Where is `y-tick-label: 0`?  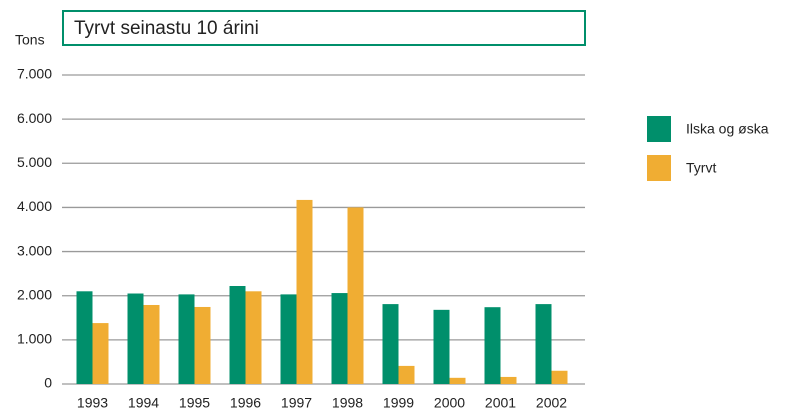 y-tick-label: 0 is located at coordinates (48, 383).